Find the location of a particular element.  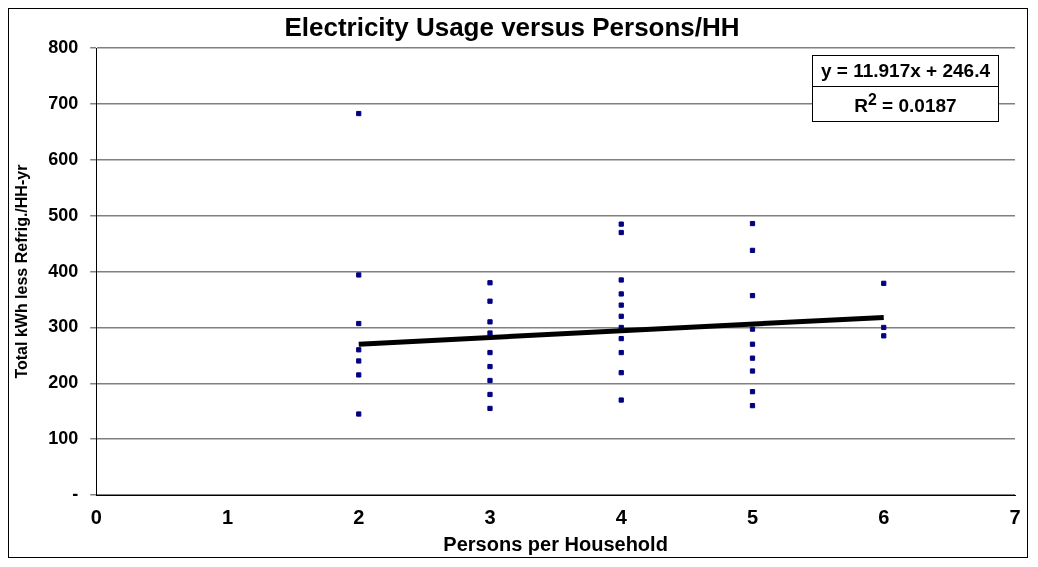

y-tick-label: 200 is located at coordinates (63, 382).